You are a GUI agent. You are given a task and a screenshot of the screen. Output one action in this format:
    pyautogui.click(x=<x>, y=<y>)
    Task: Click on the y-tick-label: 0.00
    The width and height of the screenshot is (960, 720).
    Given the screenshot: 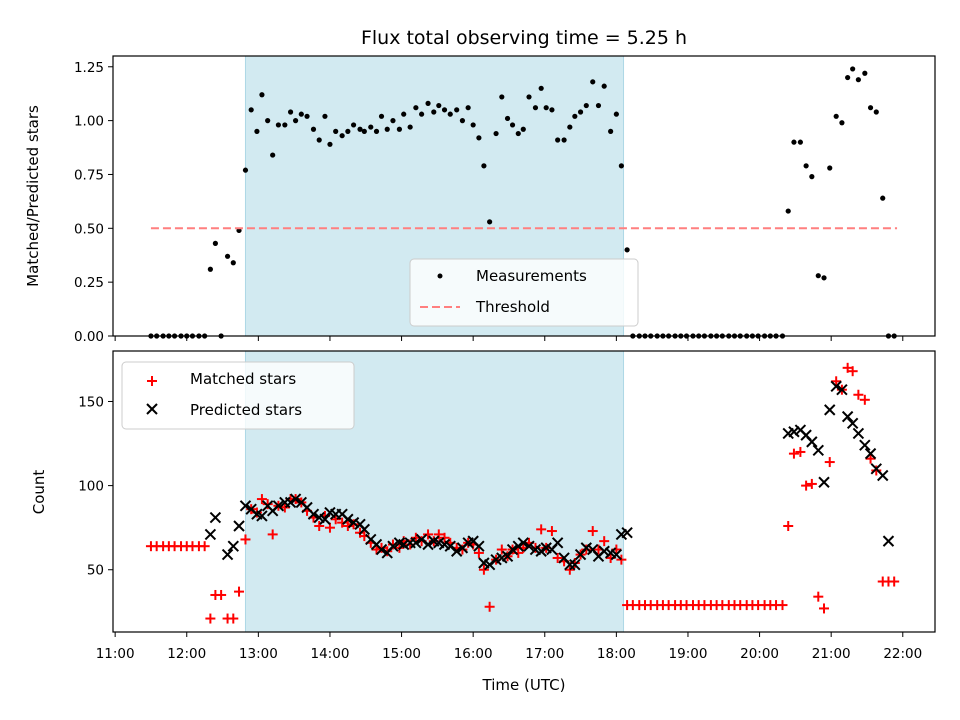 What is the action you would take?
    pyautogui.click(x=89, y=337)
    